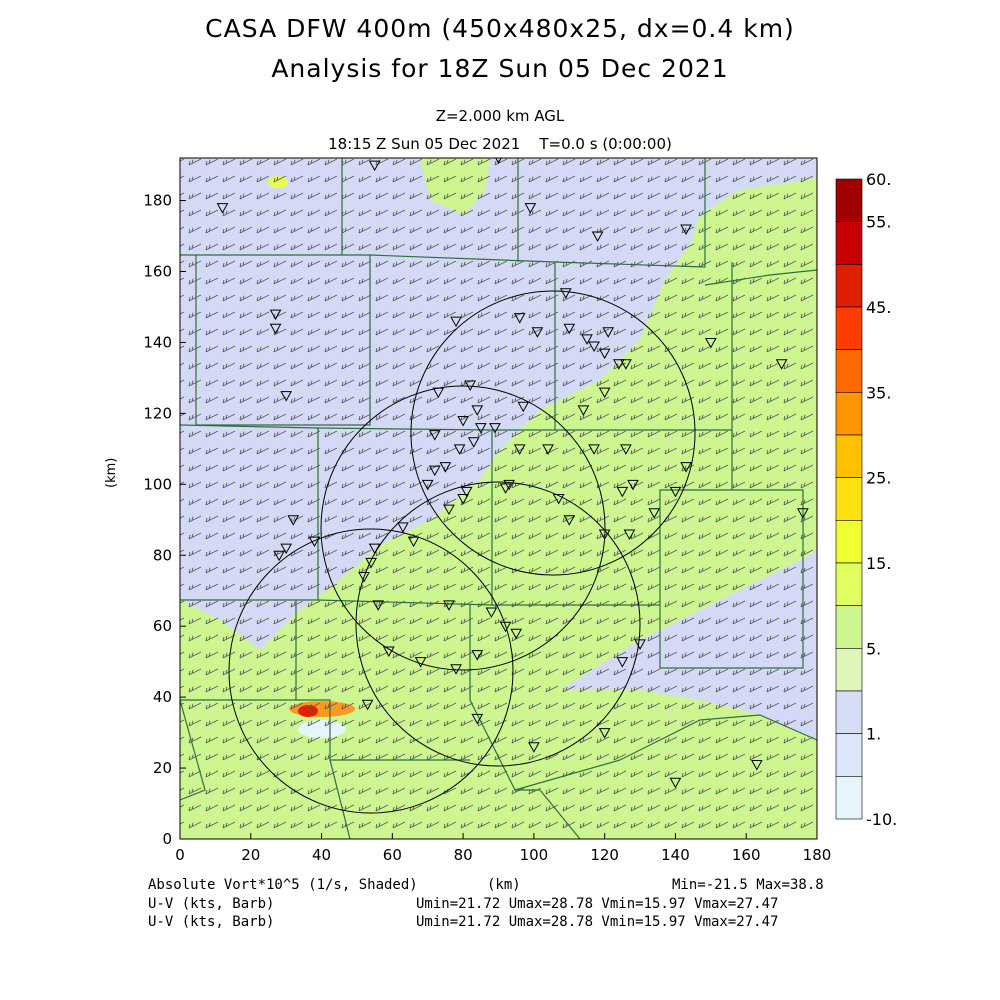 The height and width of the screenshot is (1000, 1000). I want to click on field1-stats: Min=-21.5 Max=38.8, so click(748, 885).